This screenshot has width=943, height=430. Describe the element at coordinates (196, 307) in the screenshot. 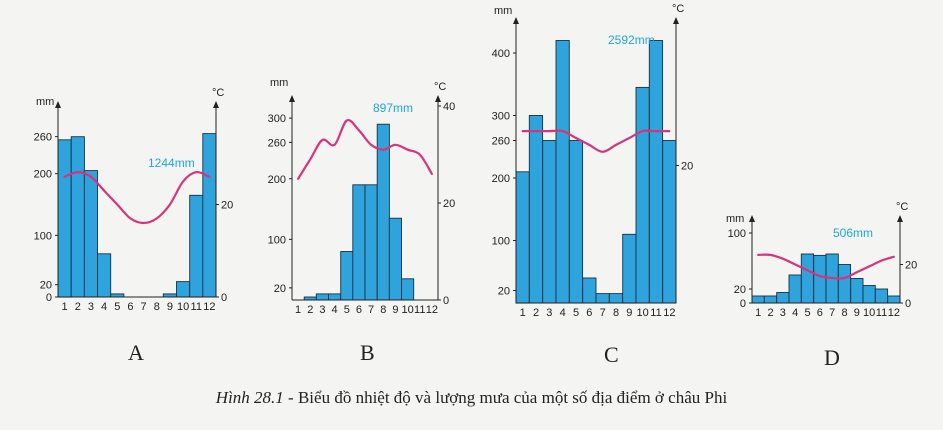

I see `chart-a-month-label: 11` at that location.